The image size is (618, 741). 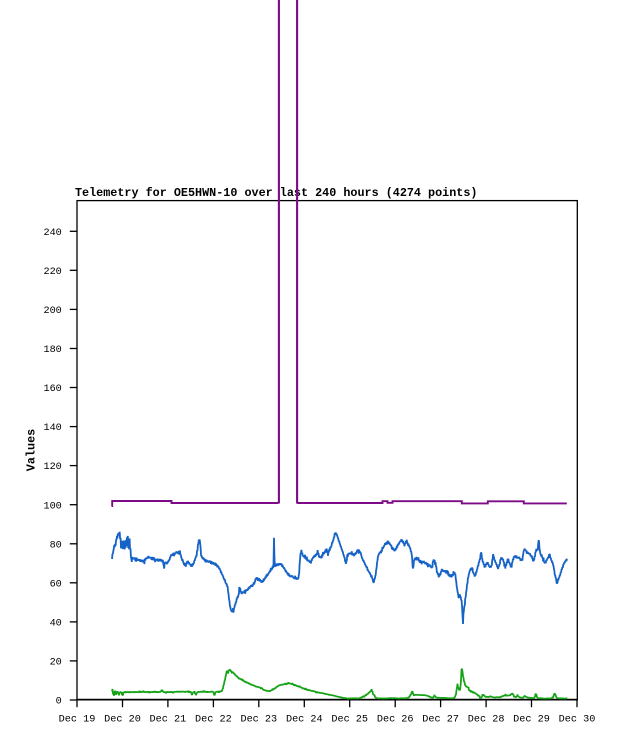 What do you see at coordinates (52, 311) in the screenshot?
I see `svg-text: 200` at bounding box center [52, 311].